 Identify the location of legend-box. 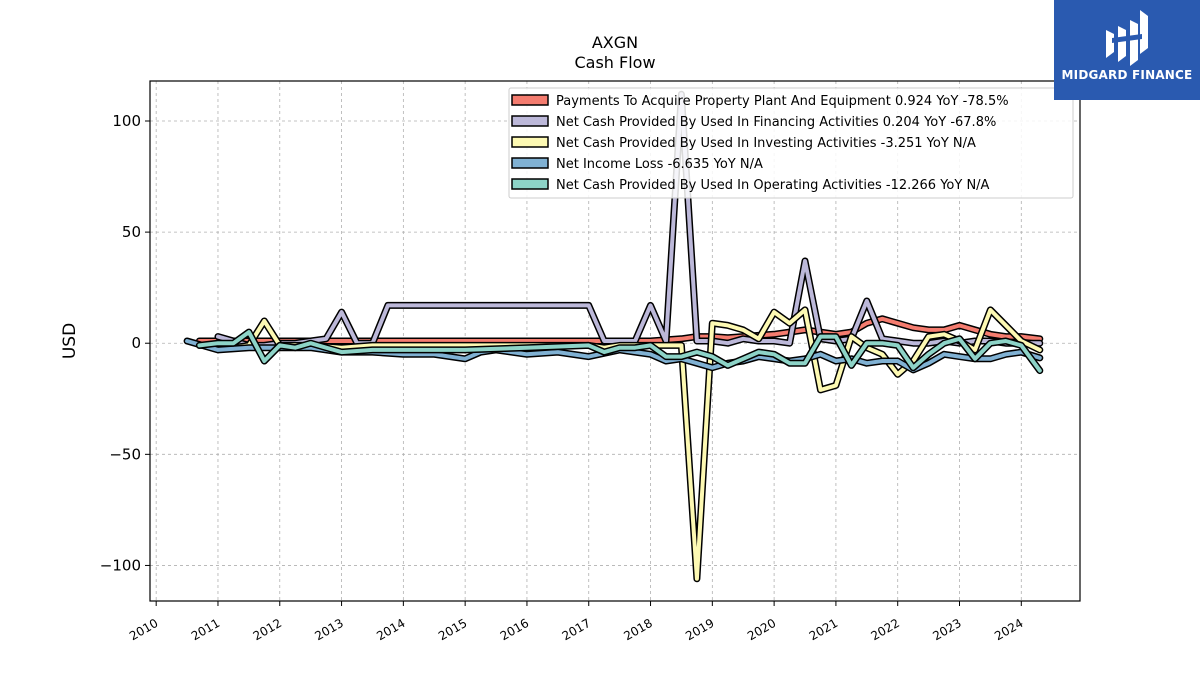
(791, 143).